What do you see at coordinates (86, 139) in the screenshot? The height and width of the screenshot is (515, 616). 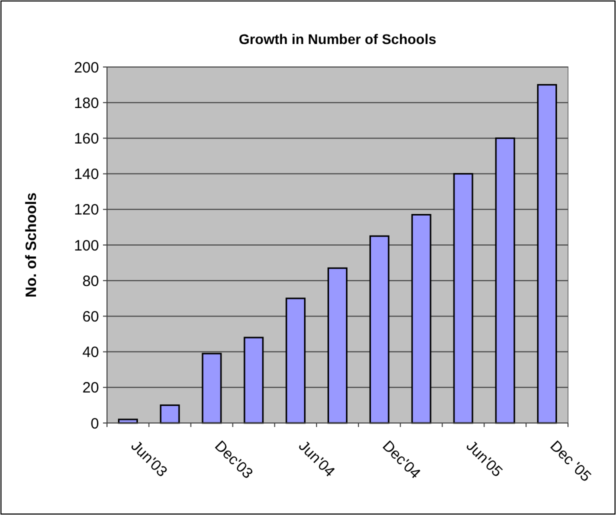 I see `y-tick-label: 160` at bounding box center [86, 139].